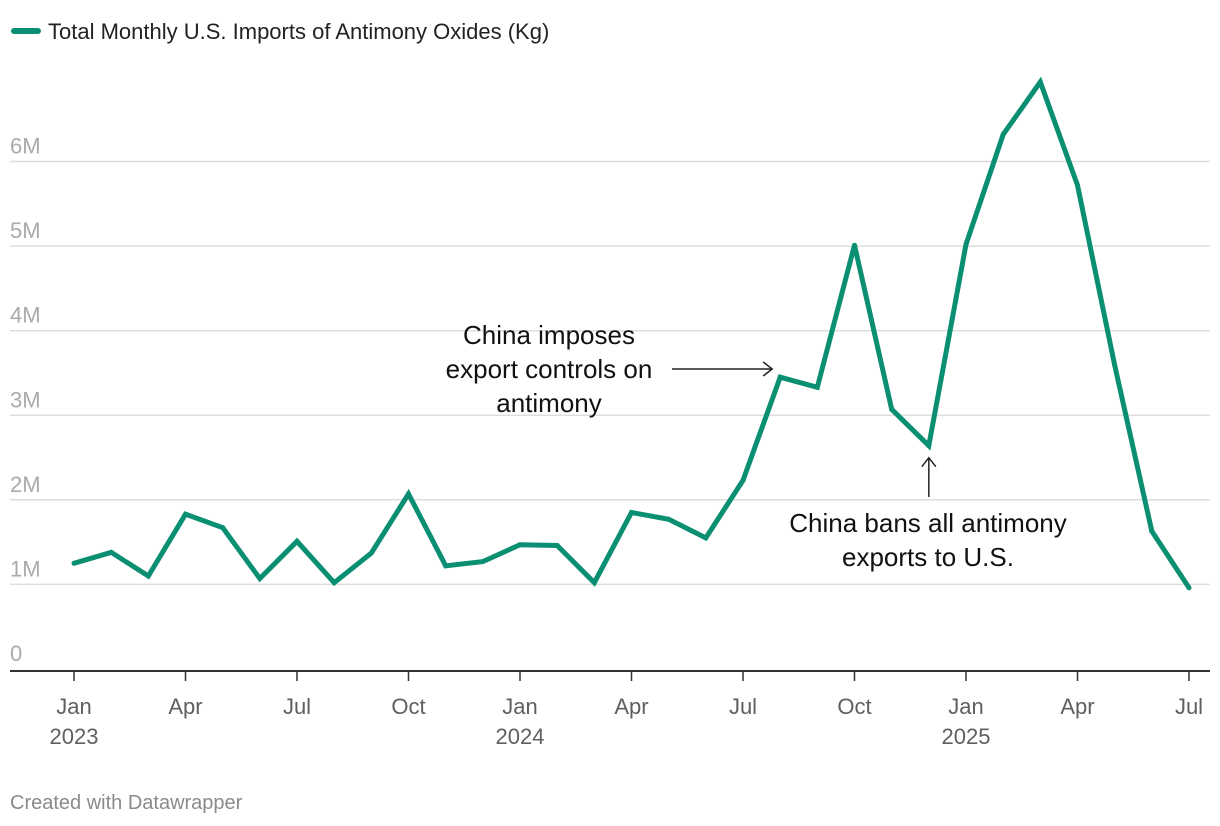 This screenshot has height=826, width=1220. Describe the element at coordinates (928, 557) in the screenshot. I see `annotation-text-line: exports to U.S.` at that location.